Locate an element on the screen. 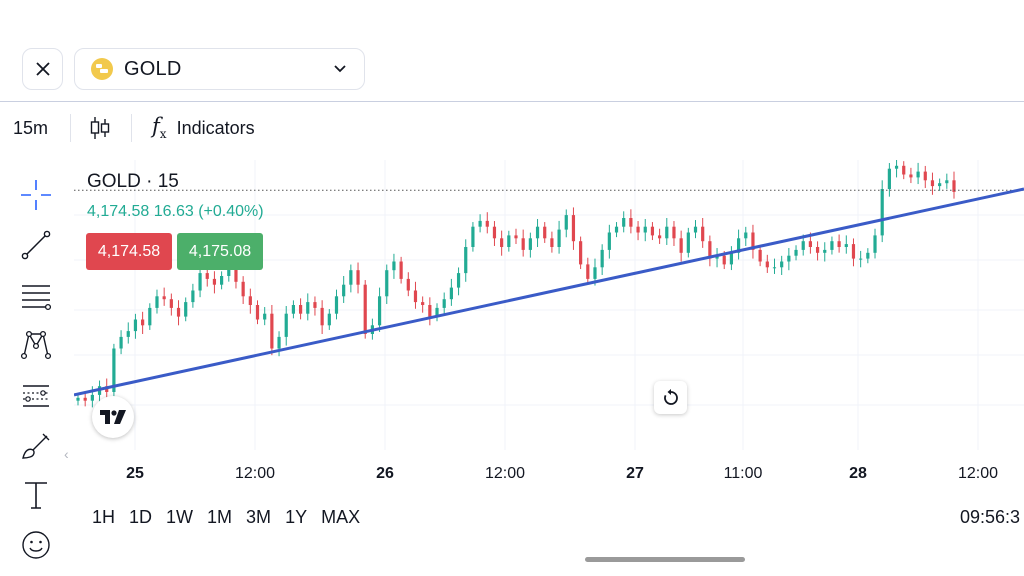 The width and height of the screenshot is (1024, 576). symbol-selector: GOLD is located at coordinates (219, 69).